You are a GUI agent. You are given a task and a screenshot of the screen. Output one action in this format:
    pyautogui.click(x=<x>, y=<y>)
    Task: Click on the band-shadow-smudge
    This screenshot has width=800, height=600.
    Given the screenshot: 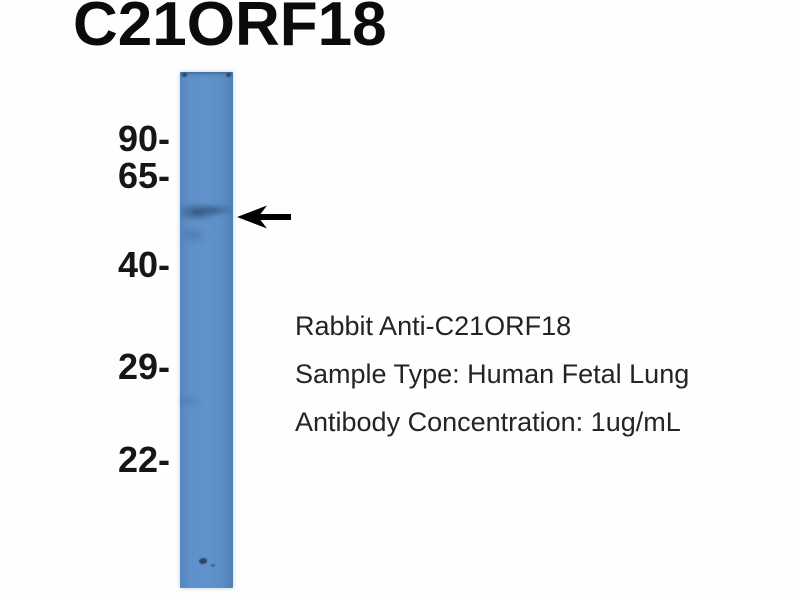 What is the action you would take?
    pyautogui.click(x=197, y=235)
    